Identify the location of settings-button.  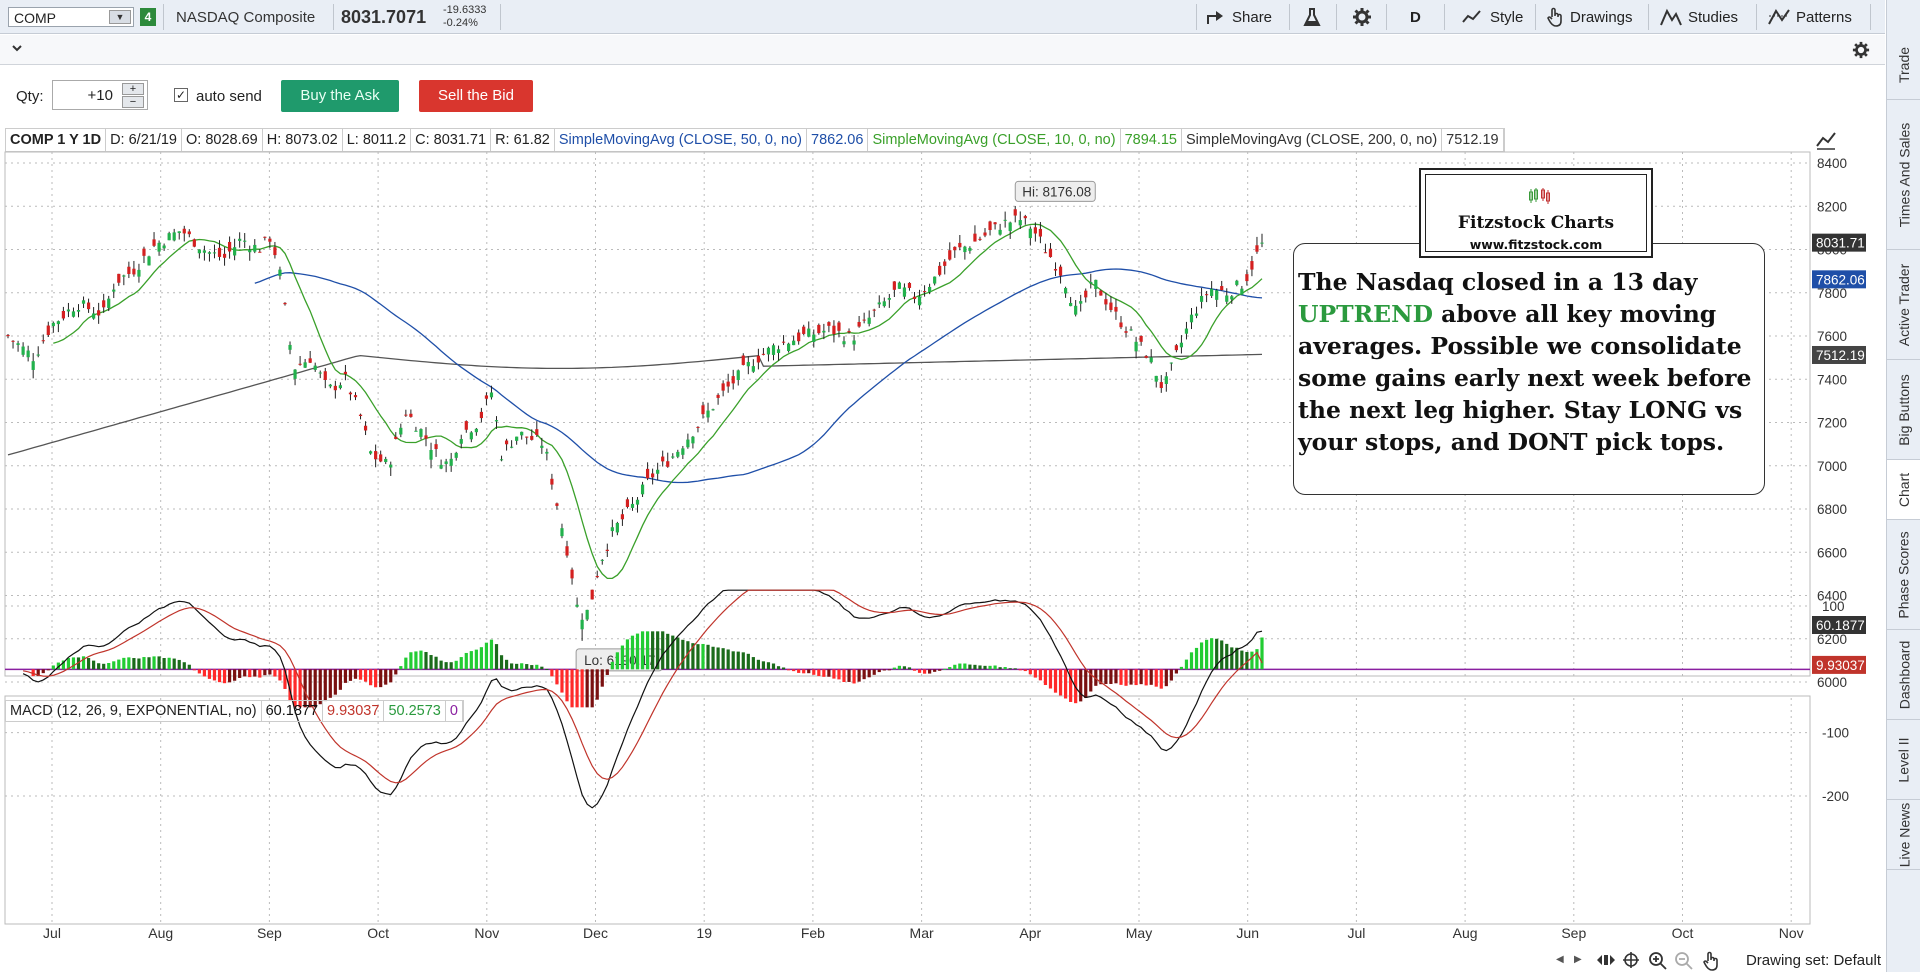
(1362, 17).